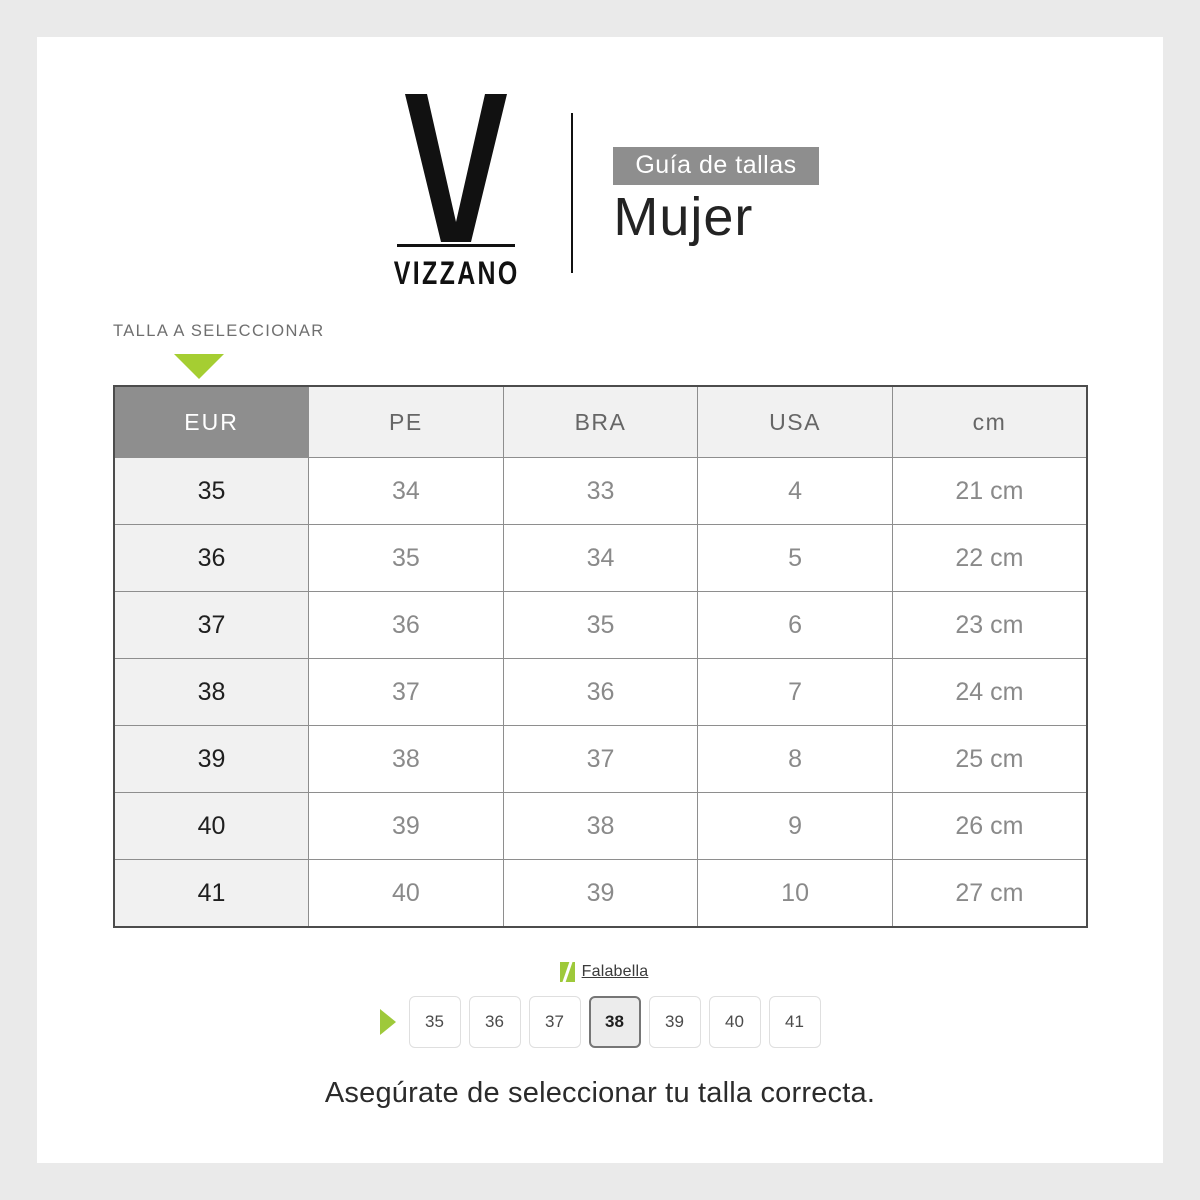 The image size is (1200, 1200). What do you see at coordinates (795, 625) in the screenshot?
I see `cell-usa: 6` at bounding box center [795, 625].